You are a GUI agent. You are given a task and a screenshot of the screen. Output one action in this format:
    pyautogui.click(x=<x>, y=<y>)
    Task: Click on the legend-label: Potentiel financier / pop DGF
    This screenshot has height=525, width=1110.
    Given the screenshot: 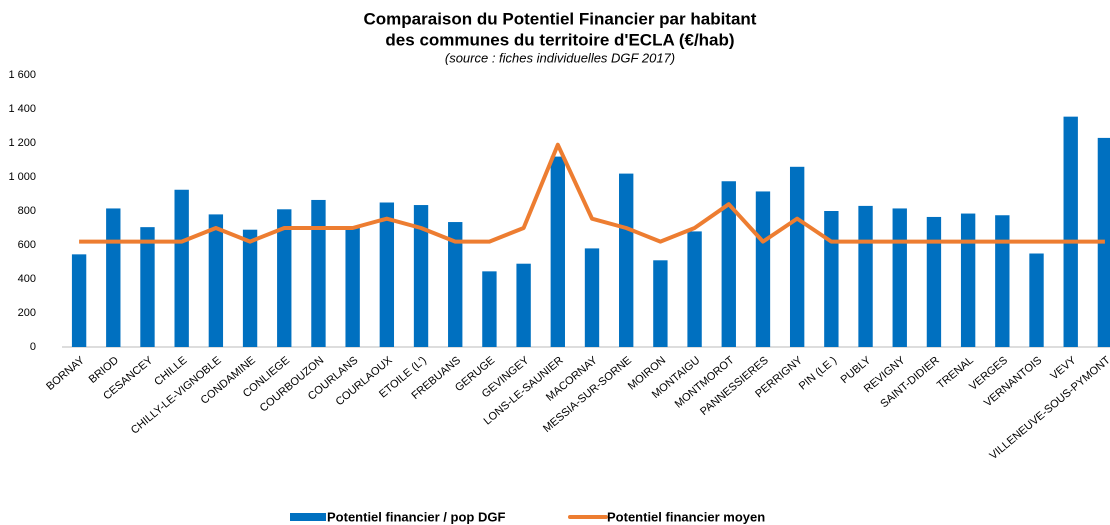 What is the action you would take?
    pyautogui.click(x=416, y=516)
    